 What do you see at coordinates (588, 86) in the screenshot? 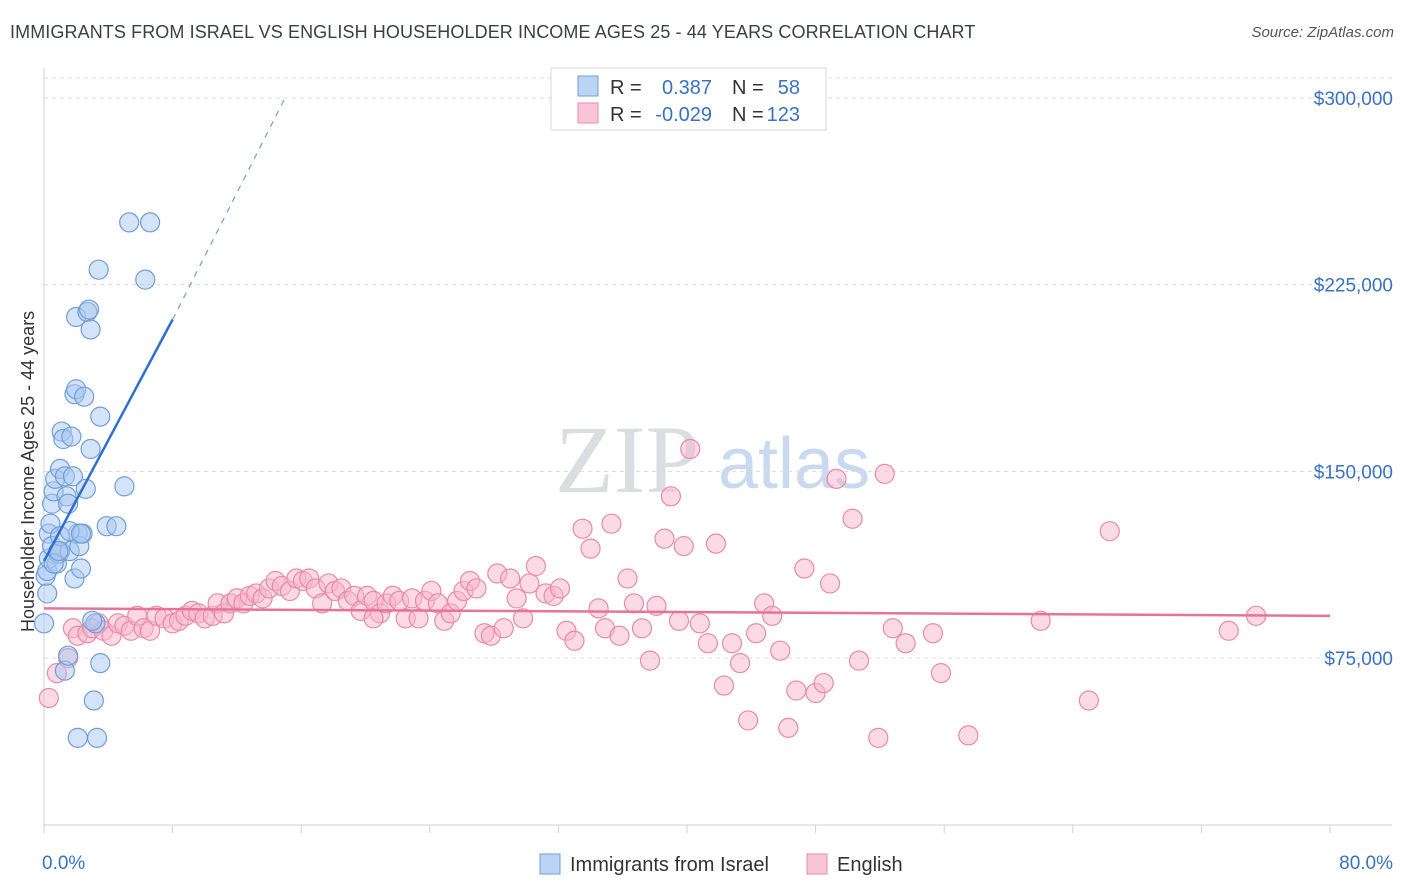
I see `stats-swatch-blue` at bounding box center [588, 86].